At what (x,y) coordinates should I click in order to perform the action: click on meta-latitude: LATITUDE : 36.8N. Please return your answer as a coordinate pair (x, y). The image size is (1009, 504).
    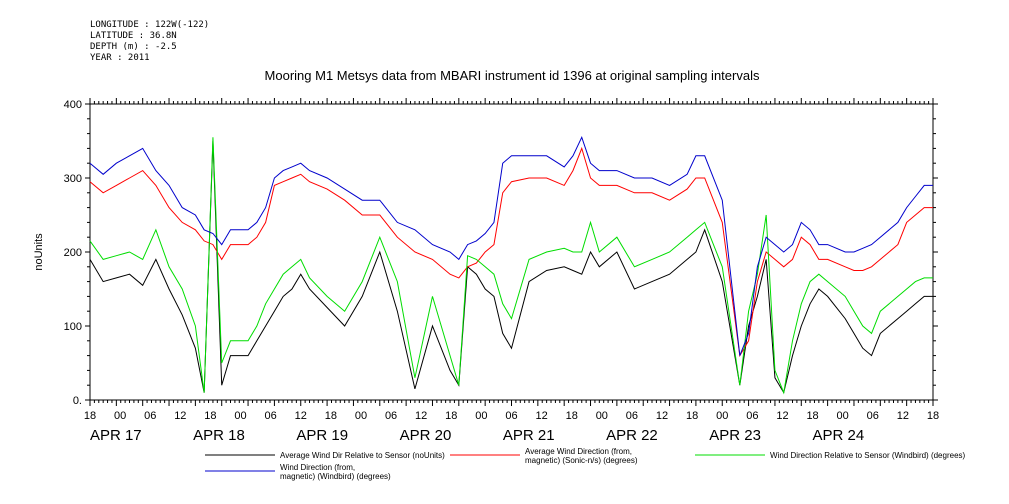
    Looking at the image, I should click on (133, 36).